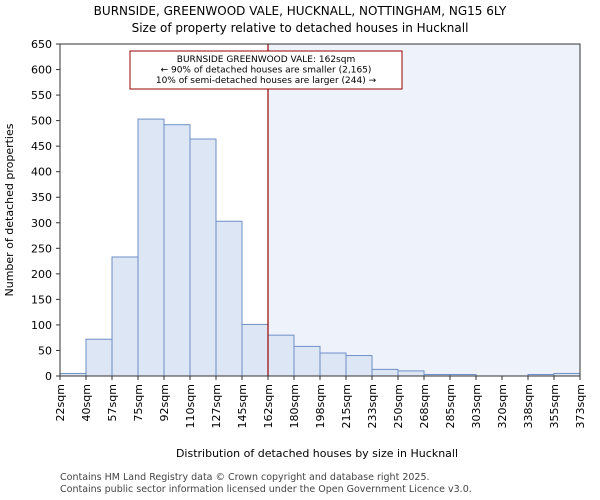 This screenshot has width=600, height=500. Describe the element at coordinates (112, 402) in the screenshot. I see `x-tick-57sqm: 57sqm` at that location.